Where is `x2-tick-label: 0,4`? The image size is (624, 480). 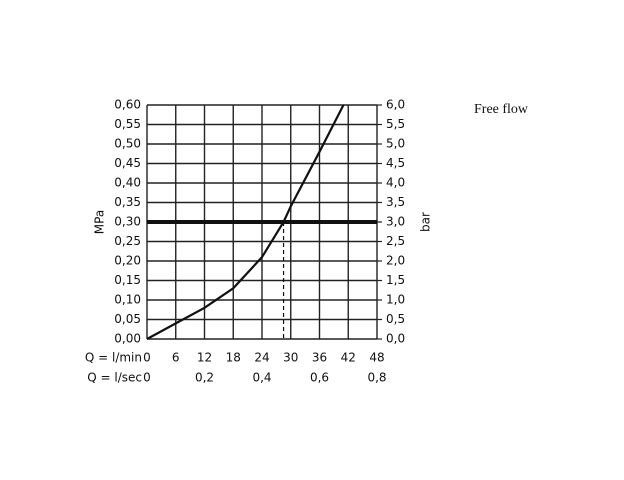
x2-tick-label: 0,4 is located at coordinates (261, 378).